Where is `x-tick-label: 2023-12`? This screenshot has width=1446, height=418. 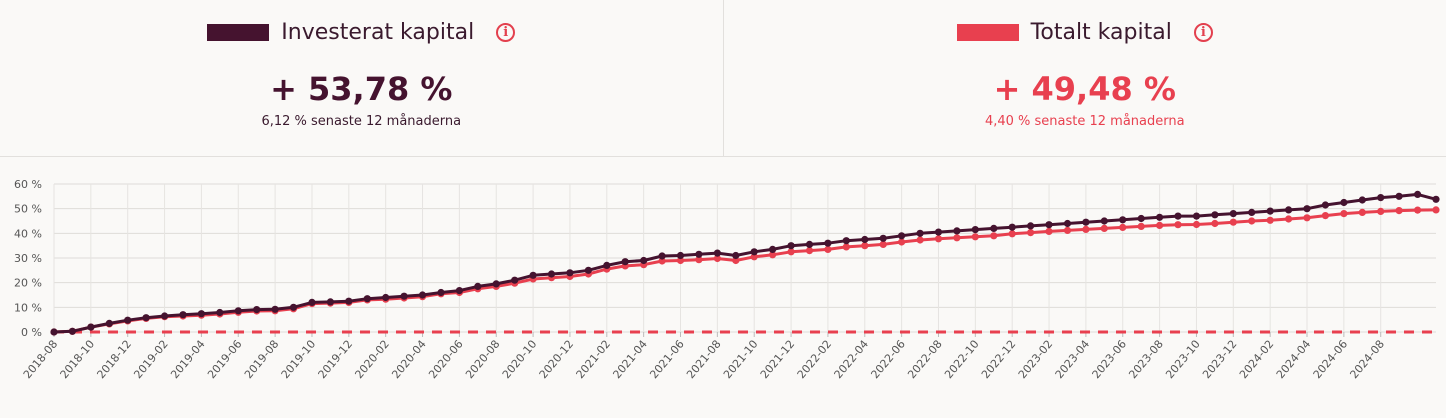 x-tick-label: 2023-12 is located at coordinates (1220, 360).